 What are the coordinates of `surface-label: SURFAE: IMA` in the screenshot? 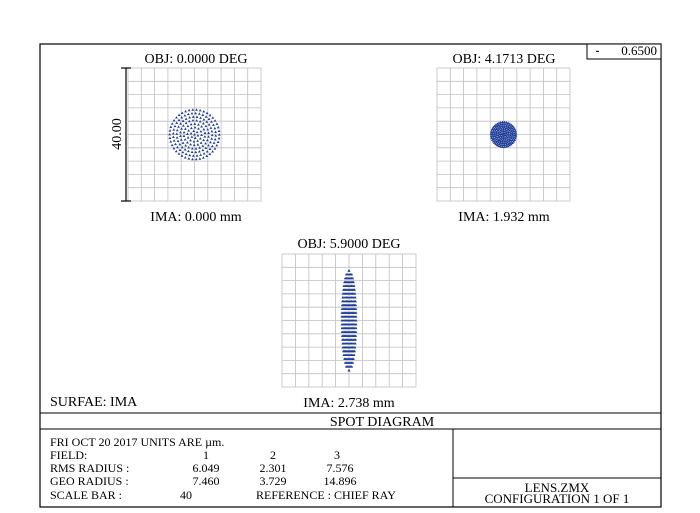 It's located at (94, 402).